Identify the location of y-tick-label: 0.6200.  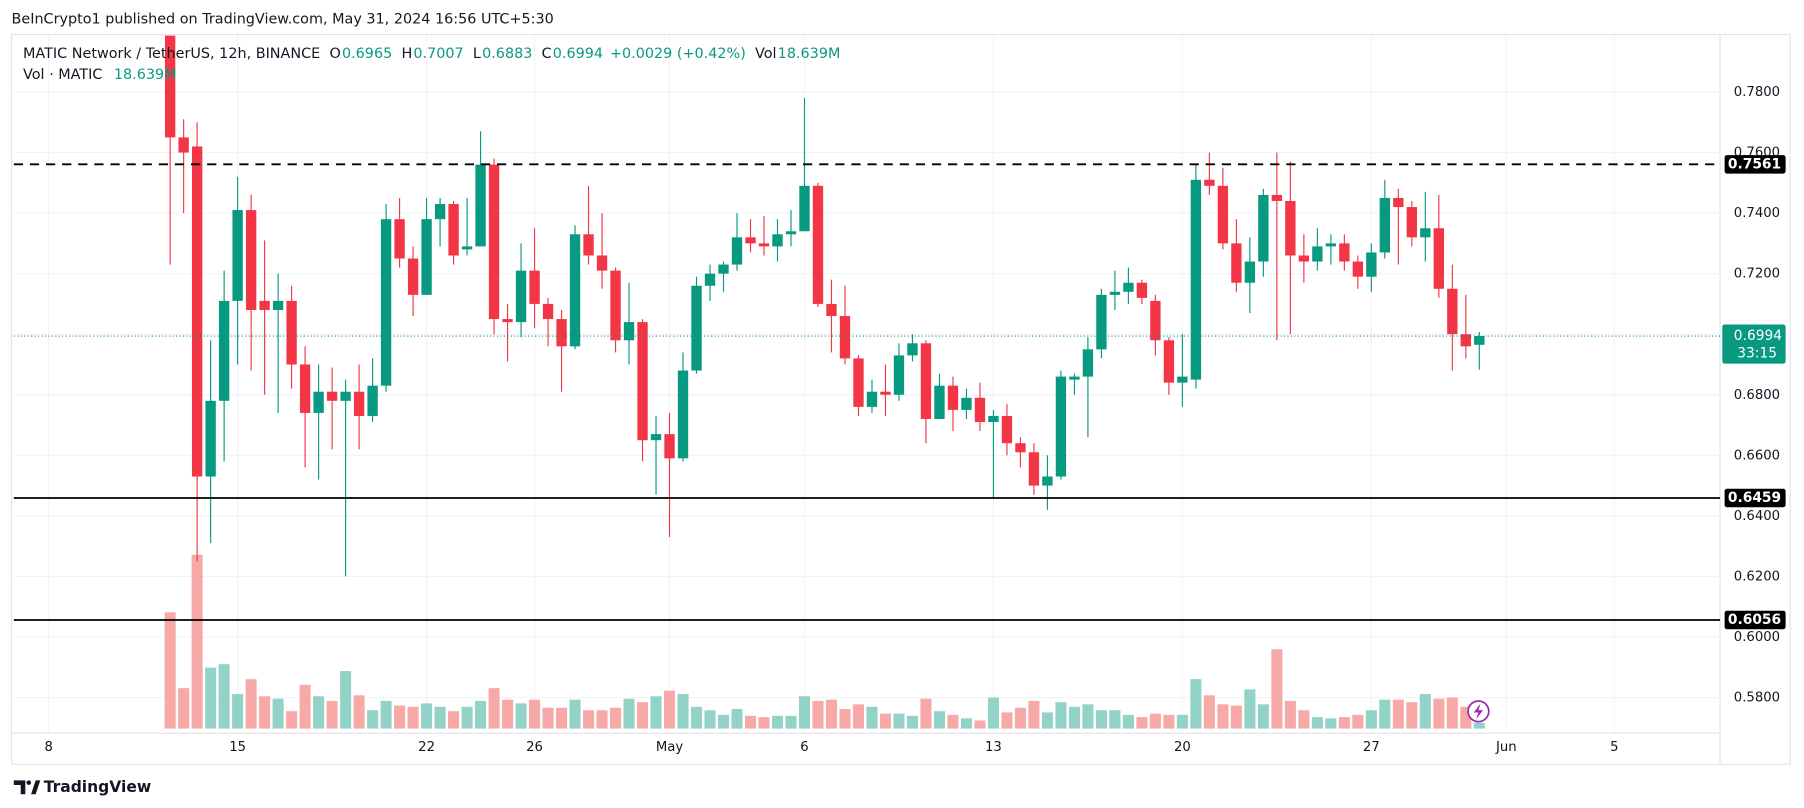
(1757, 576).